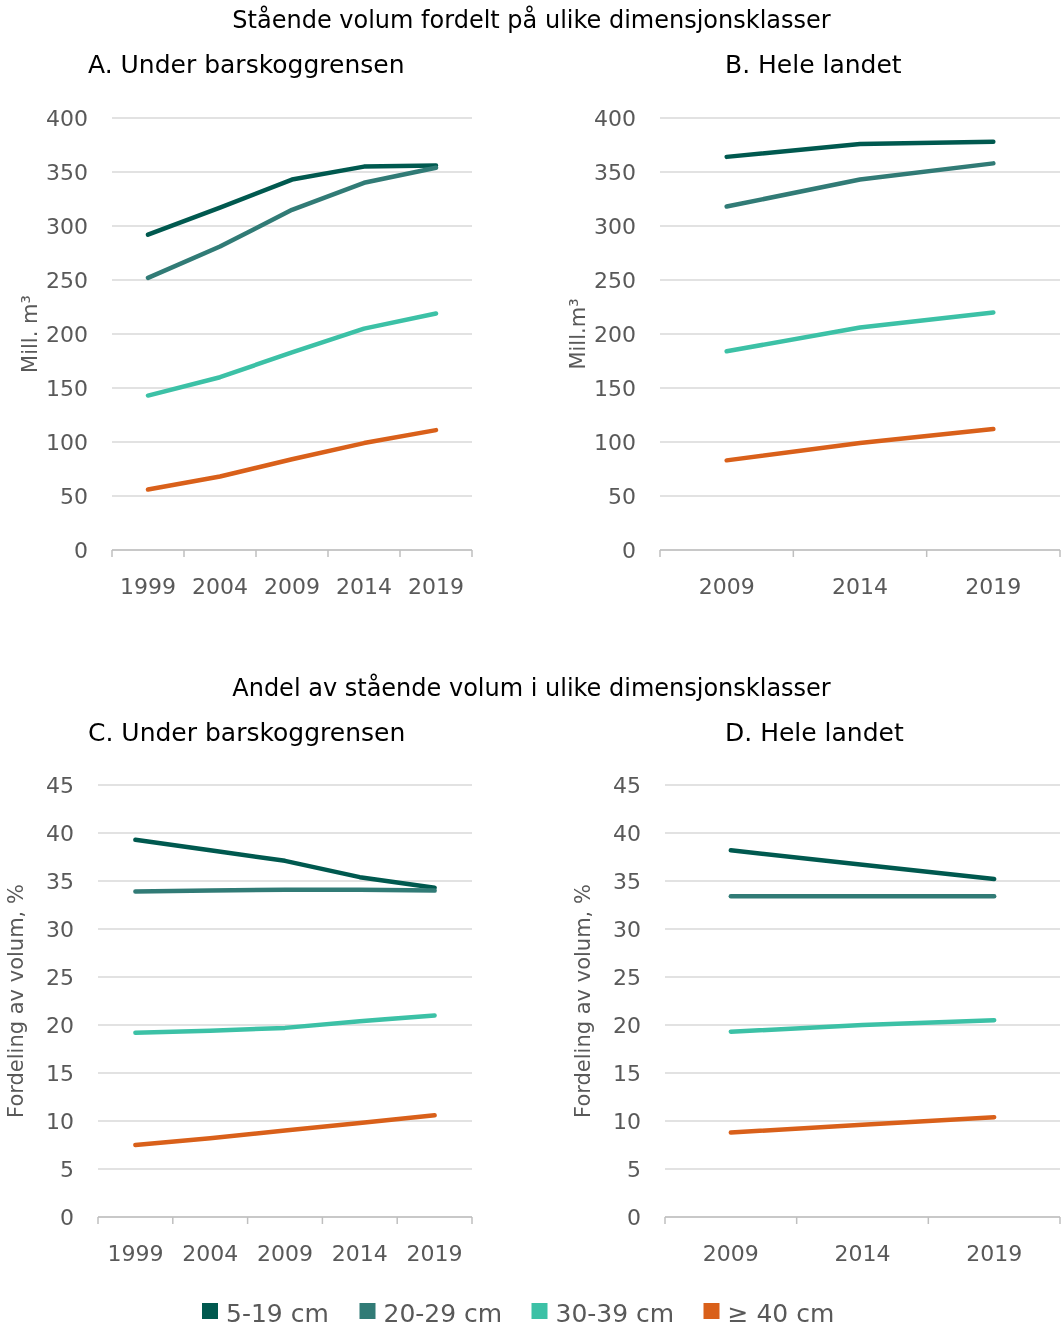 Image resolution: width=1063 pixels, height=1329 pixels. I want to click on y-axis-title: Mill.m³, so click(578, 334).